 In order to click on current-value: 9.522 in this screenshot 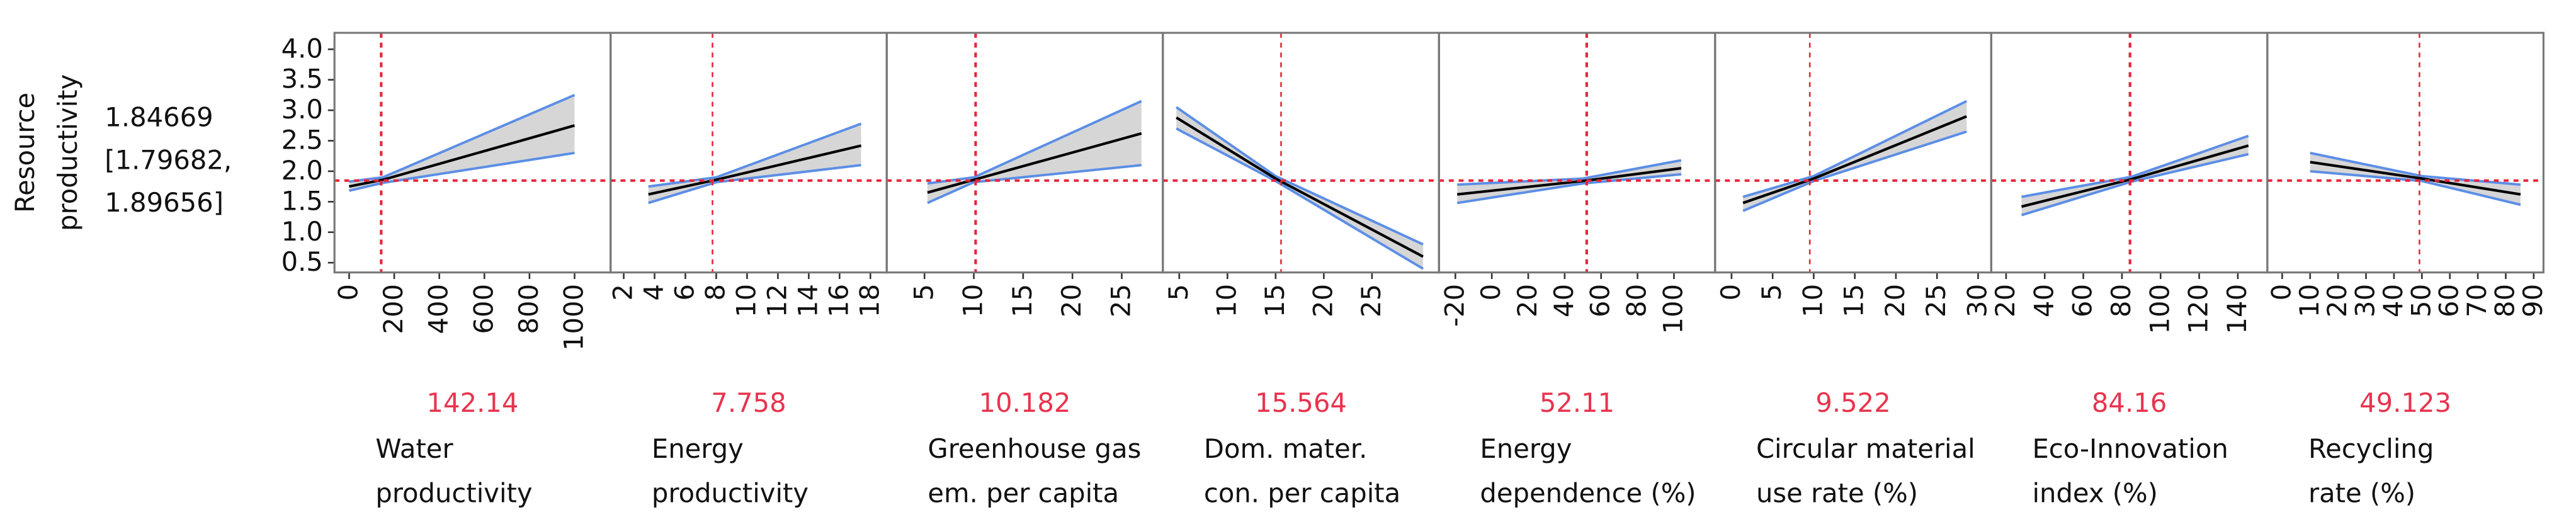, I will do `click(1852, 402)`.